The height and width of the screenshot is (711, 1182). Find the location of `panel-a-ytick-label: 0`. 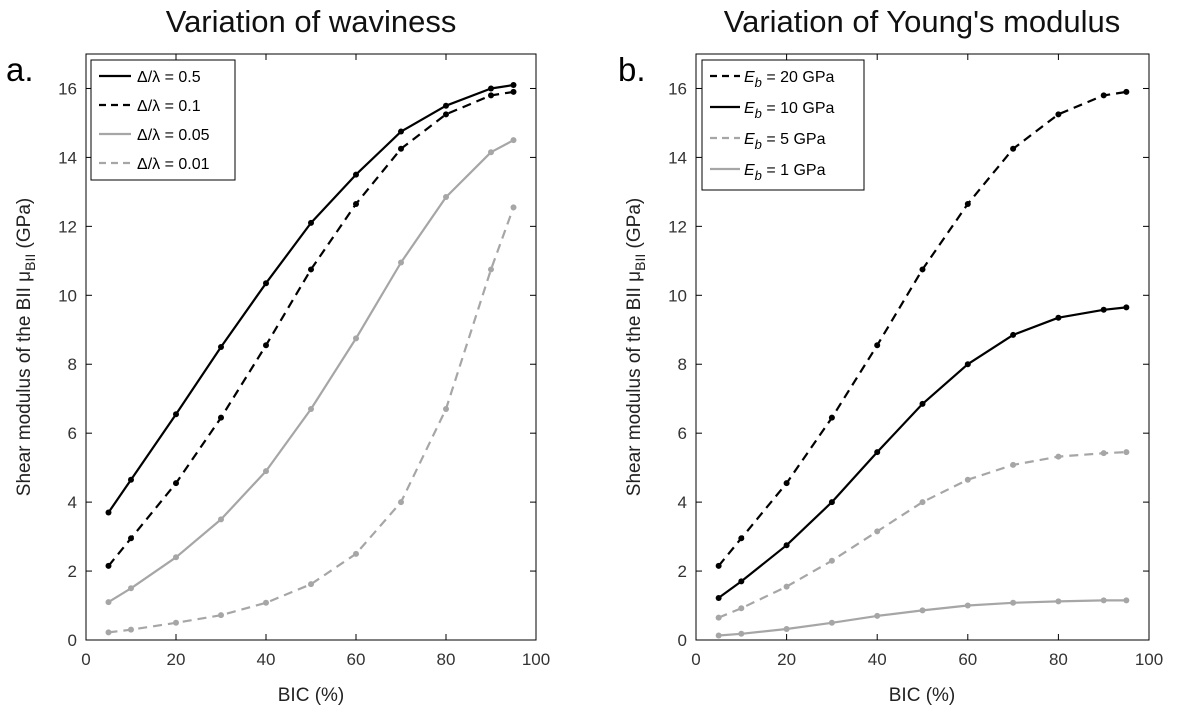

panel-a-ytick-label: 0 is located at coordinates (72, 640).